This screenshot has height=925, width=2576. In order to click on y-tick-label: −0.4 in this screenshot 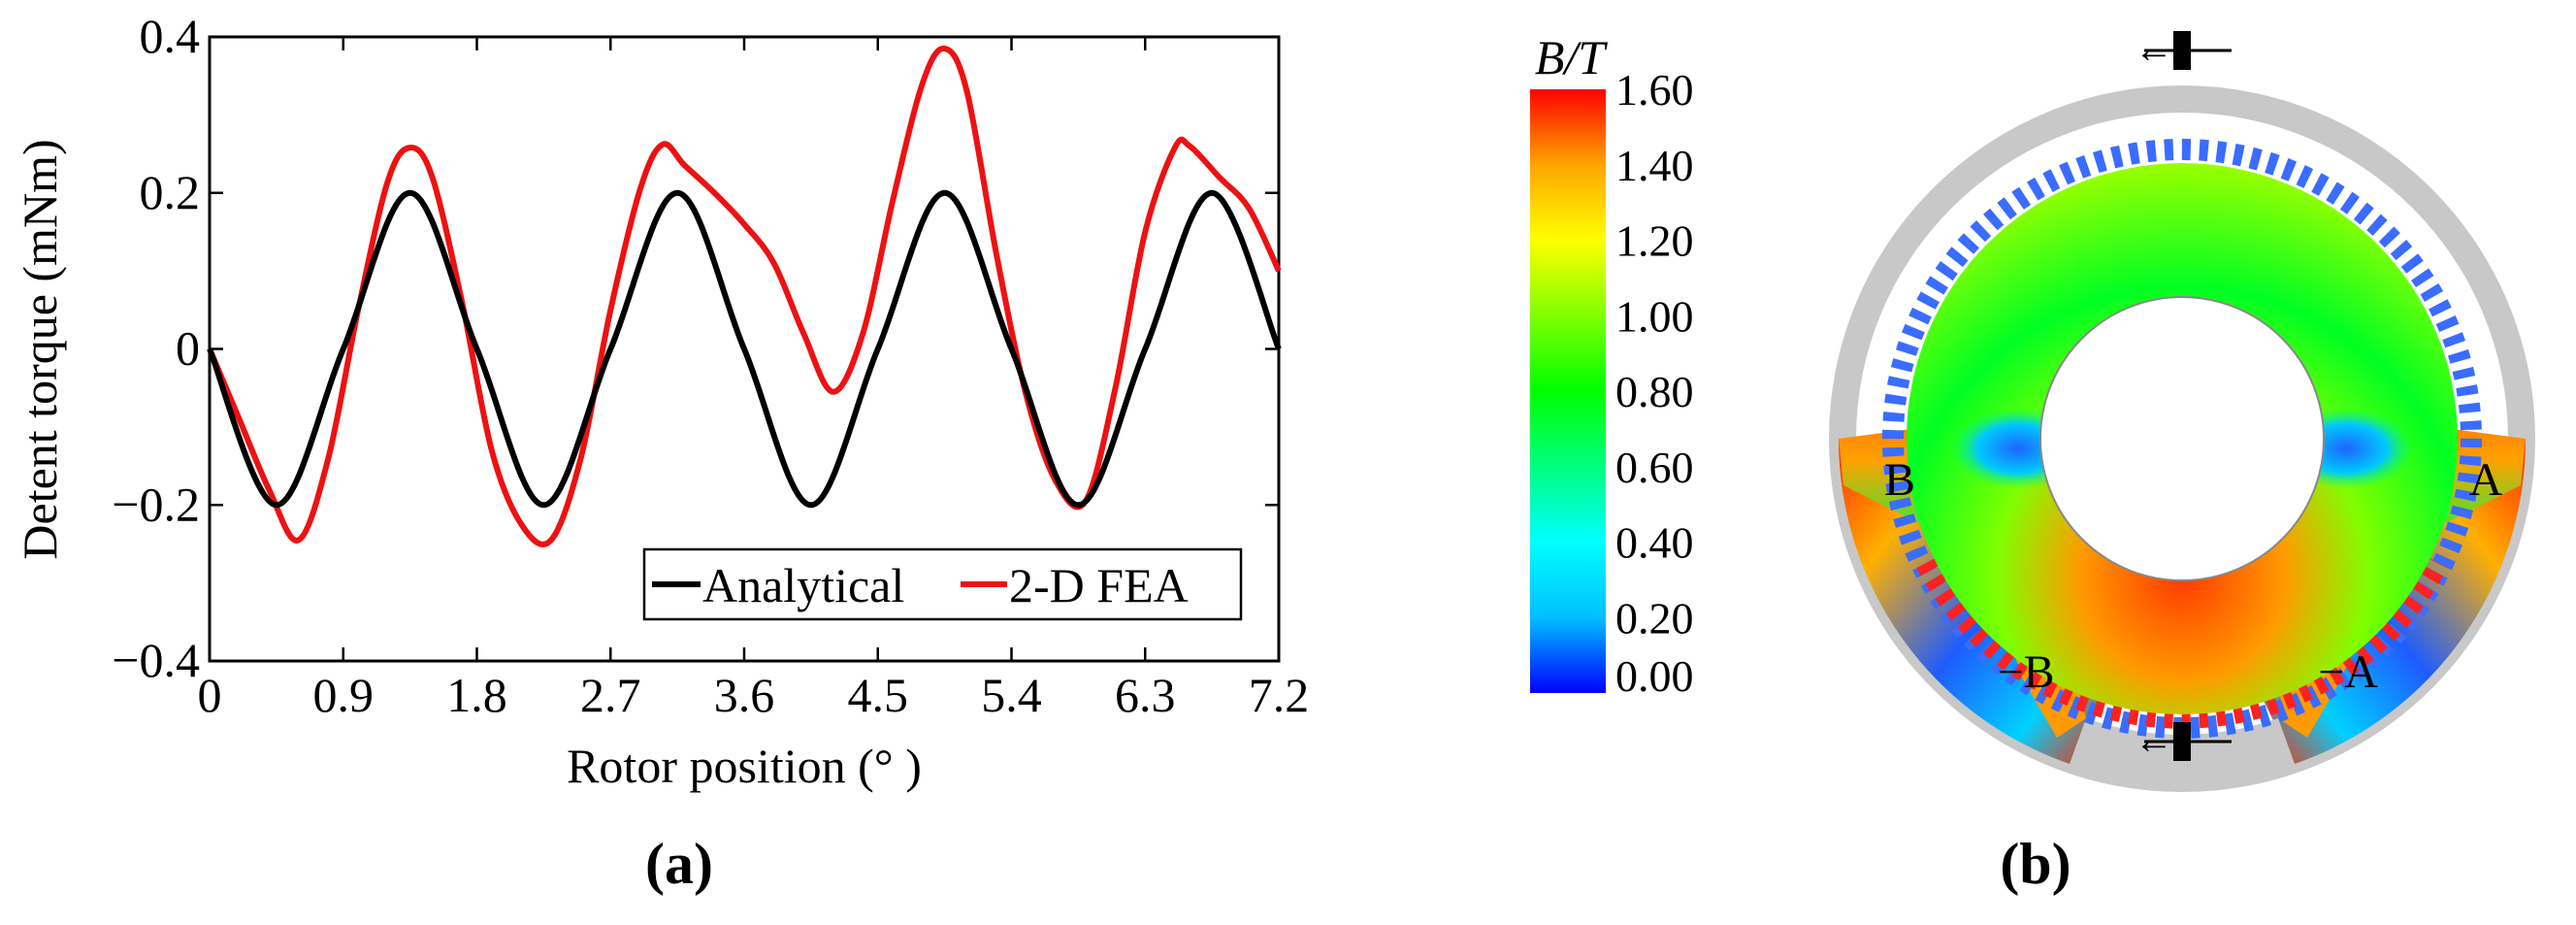, I will do `click(156, 660)`.